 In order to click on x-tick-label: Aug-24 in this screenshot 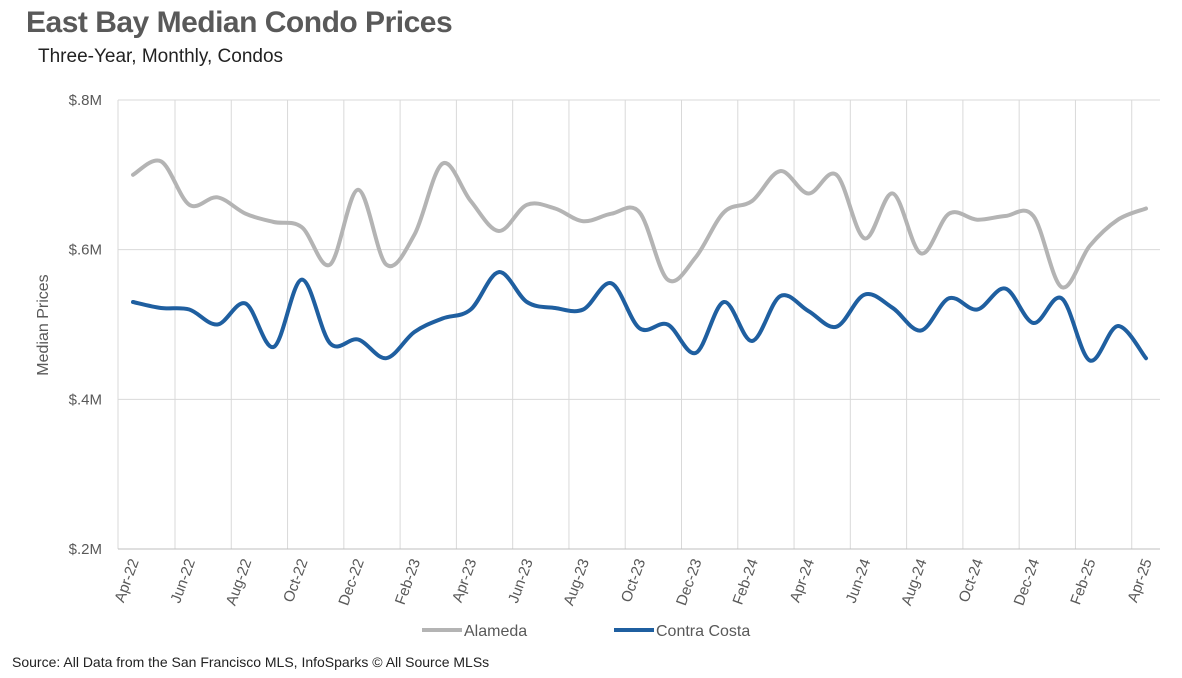, I will do `click(914, 582)`.